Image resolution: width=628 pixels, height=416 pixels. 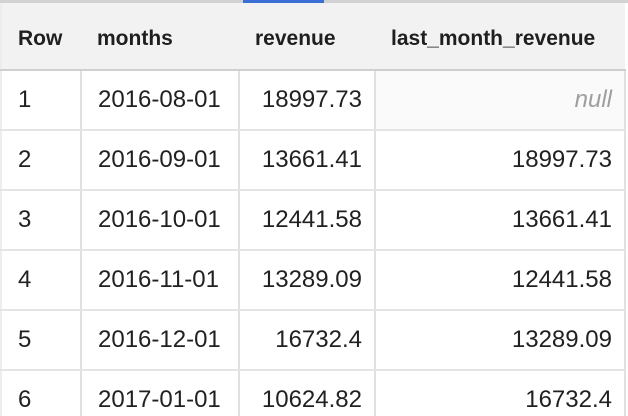 I want to click on column-header-months: months, so click(x=160, y=37).